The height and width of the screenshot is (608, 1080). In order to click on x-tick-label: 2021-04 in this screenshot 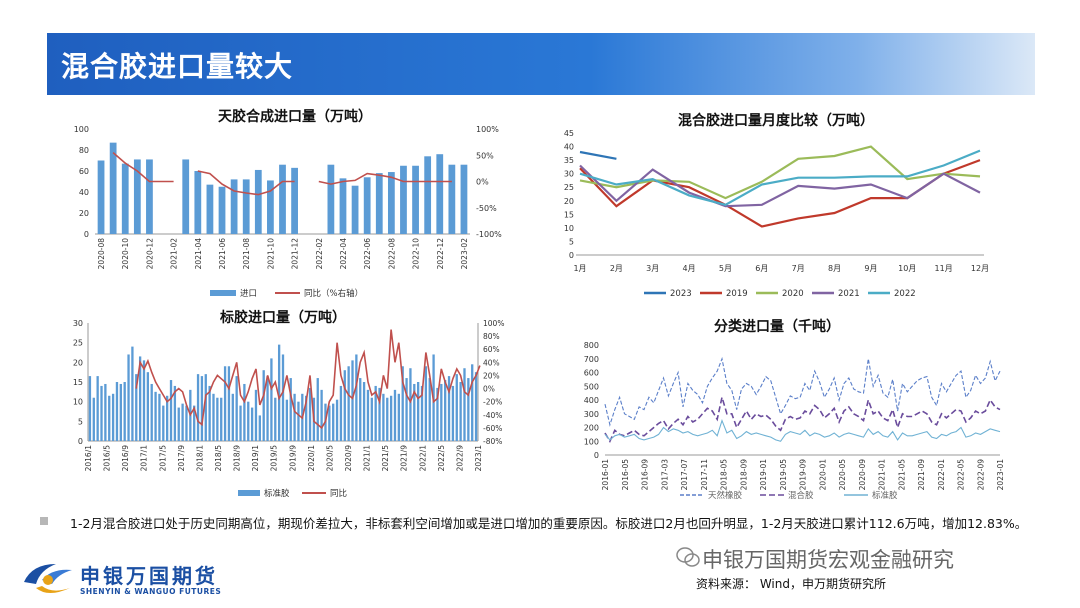, I will do `click(198, 254)`.